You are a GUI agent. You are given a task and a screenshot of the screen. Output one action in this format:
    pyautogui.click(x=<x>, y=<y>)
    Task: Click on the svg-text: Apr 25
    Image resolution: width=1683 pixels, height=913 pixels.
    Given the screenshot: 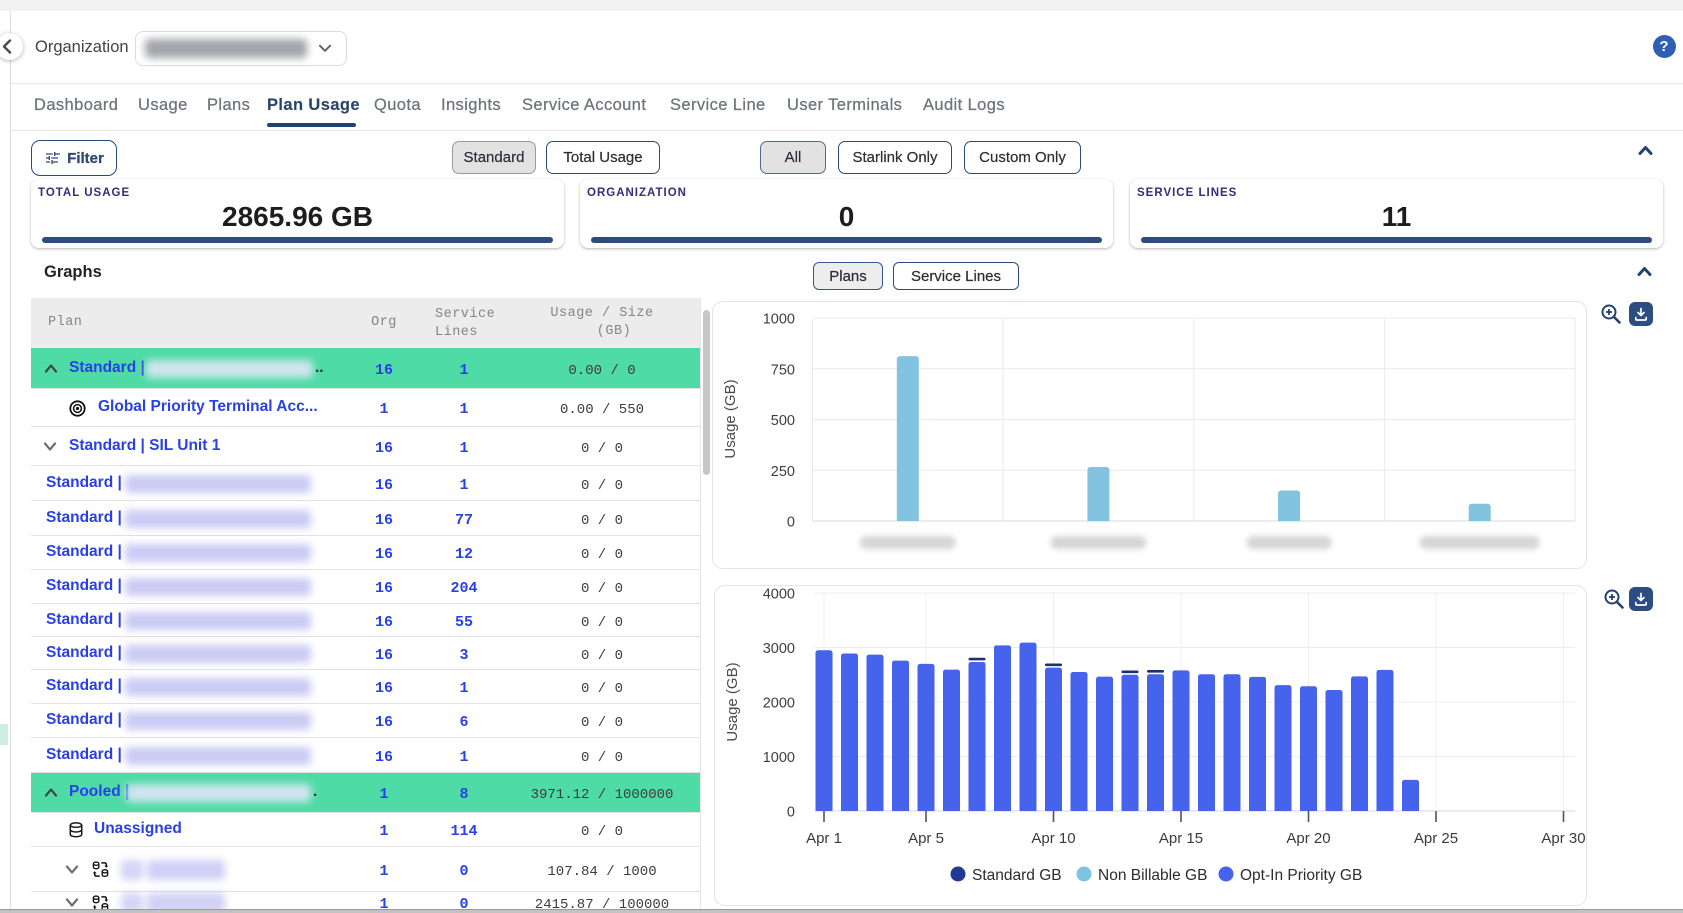 What is the action you would take?
    pyautogui.click(x=1436, y=838)
    